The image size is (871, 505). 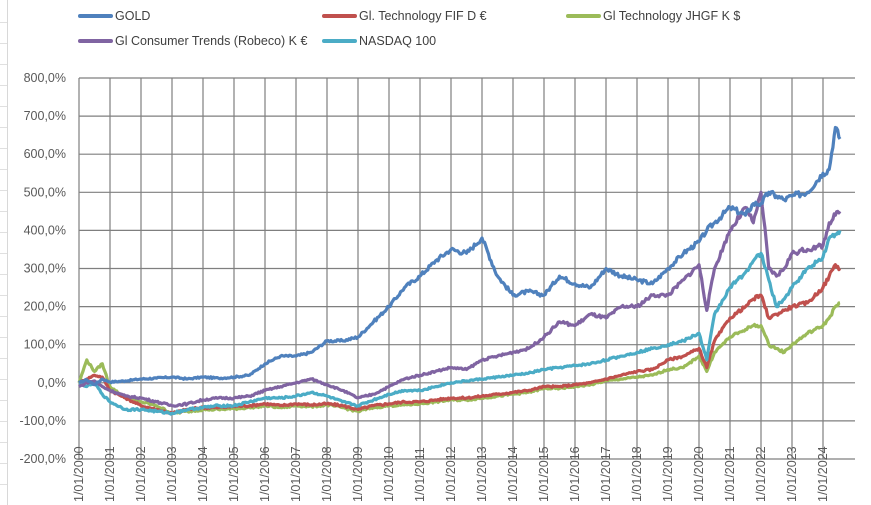 What do you see at coordinates (110, 474) in the screenshot?
I see `x-tick-label: 1/01/2001` at bounding box center [110, 474].